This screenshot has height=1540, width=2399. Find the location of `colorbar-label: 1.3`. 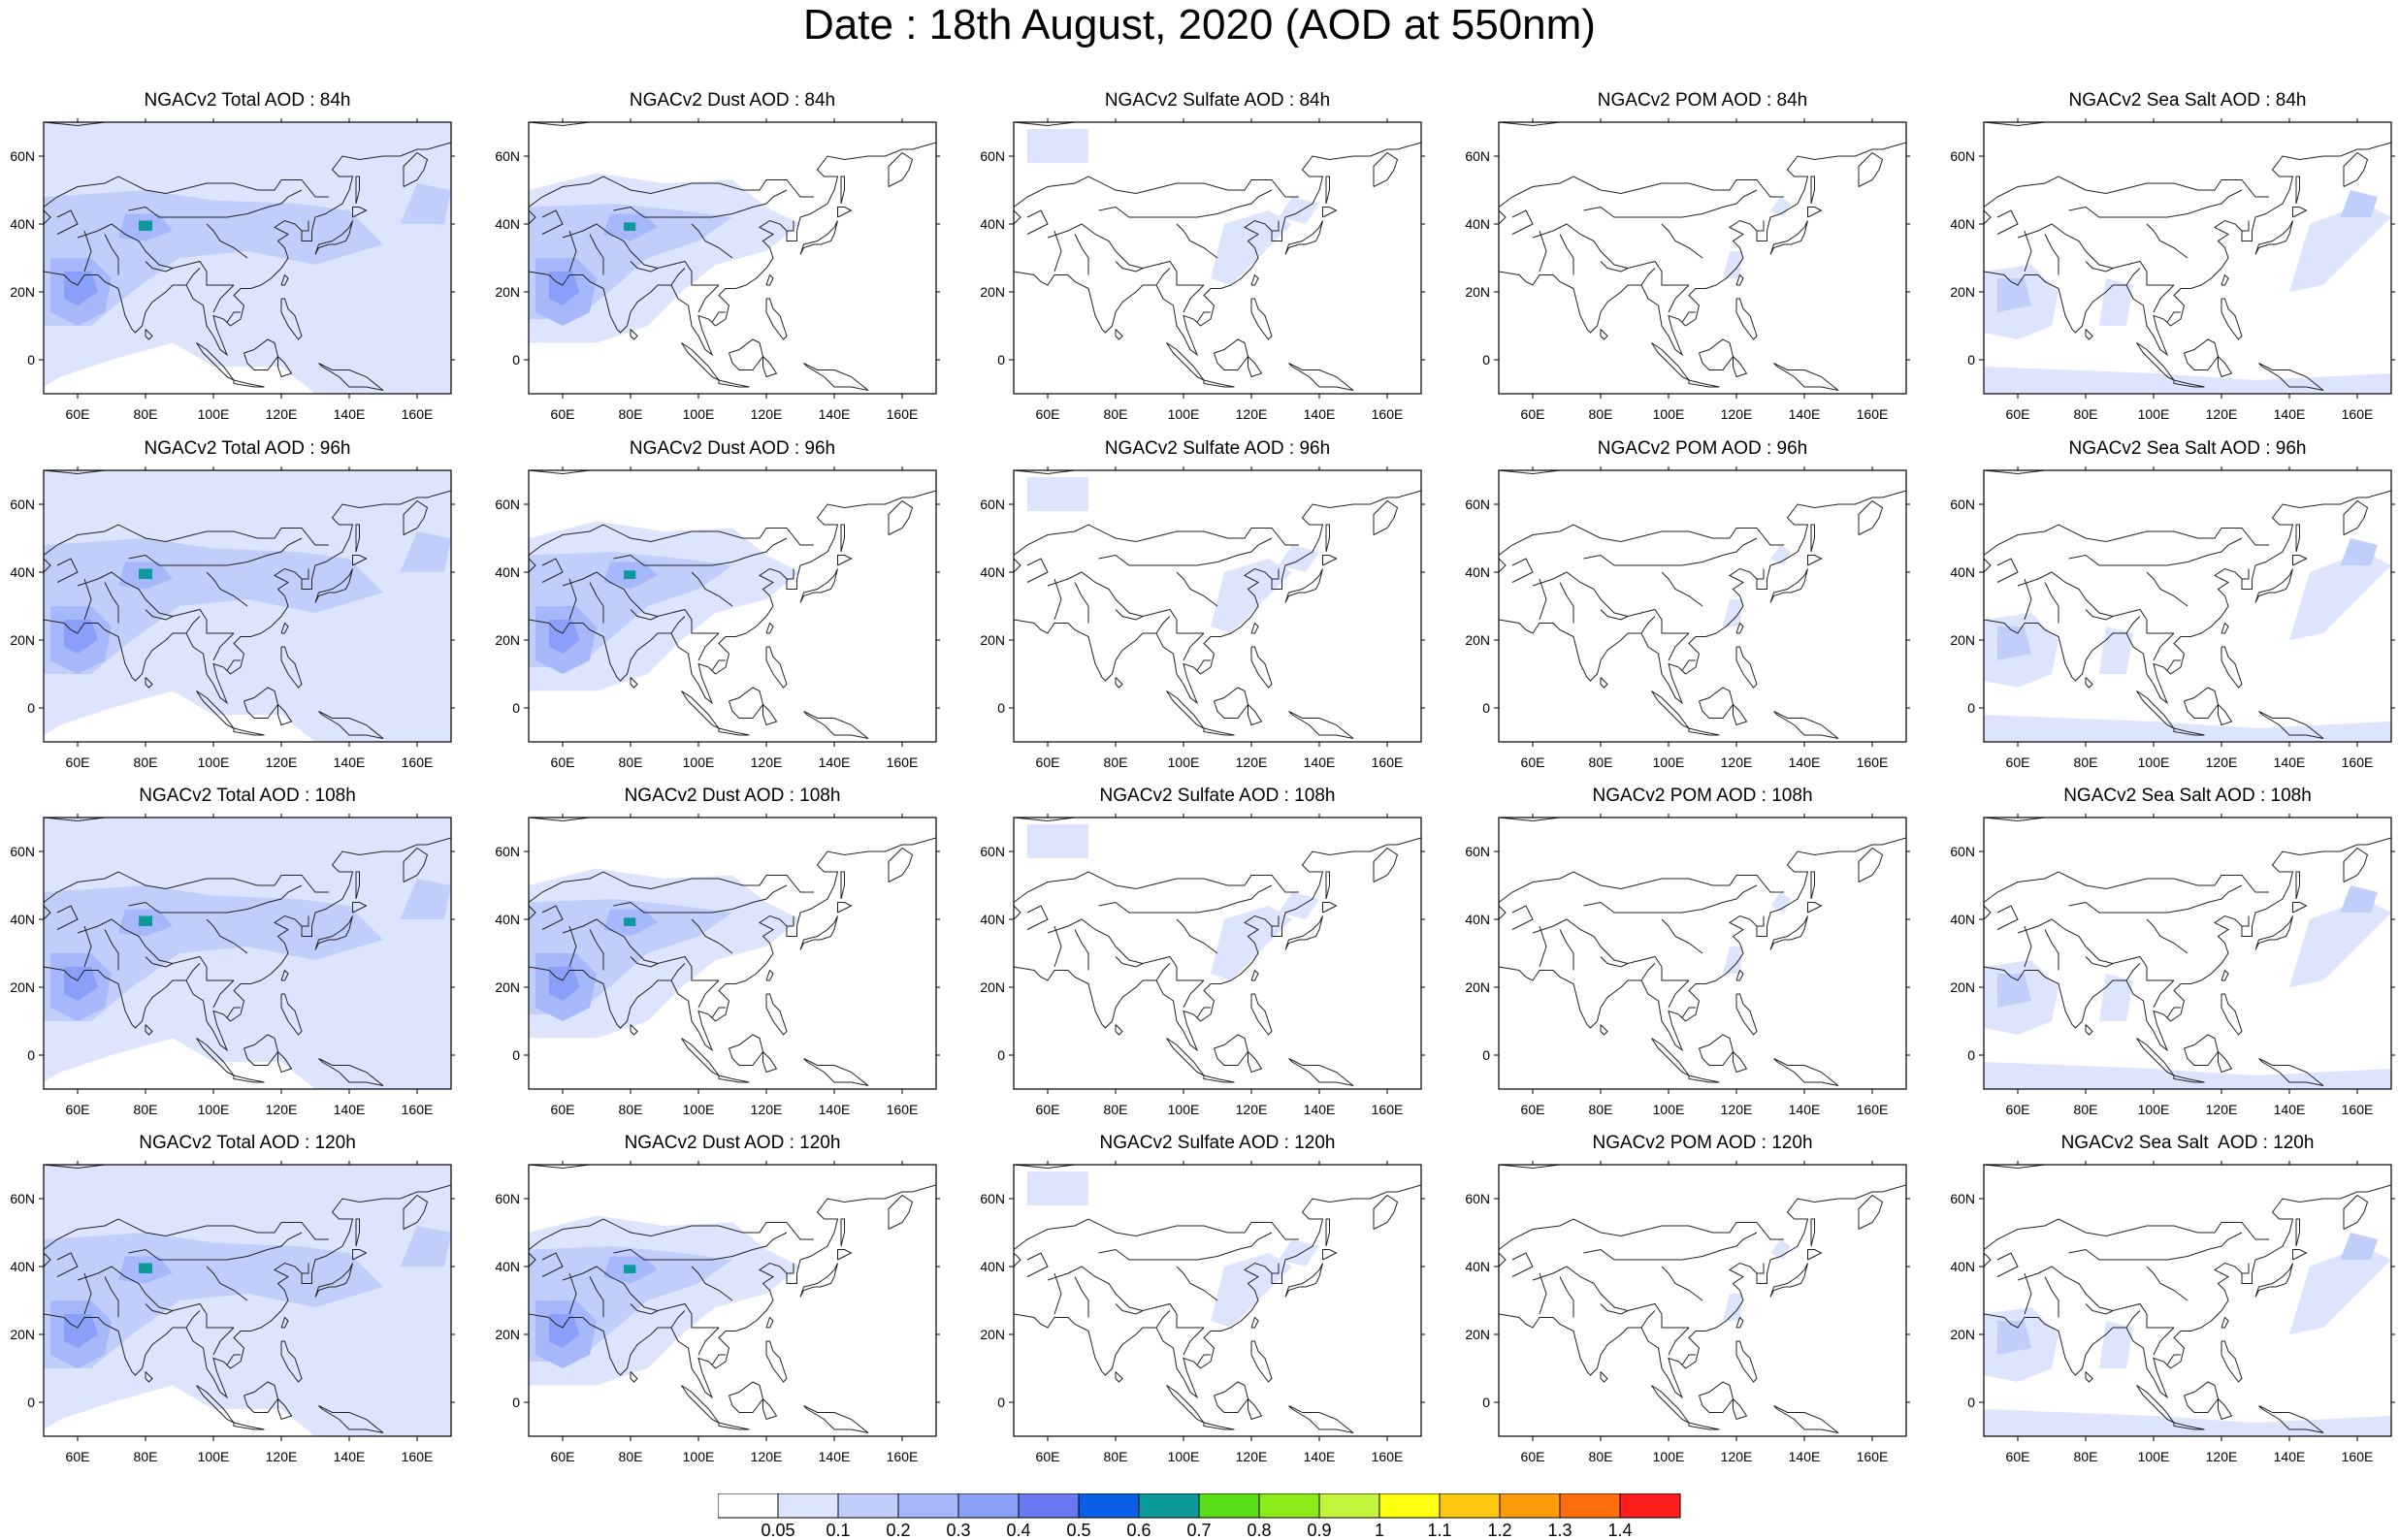

colorbar-label: 1.3 is located at coordinates (1560, 1530).